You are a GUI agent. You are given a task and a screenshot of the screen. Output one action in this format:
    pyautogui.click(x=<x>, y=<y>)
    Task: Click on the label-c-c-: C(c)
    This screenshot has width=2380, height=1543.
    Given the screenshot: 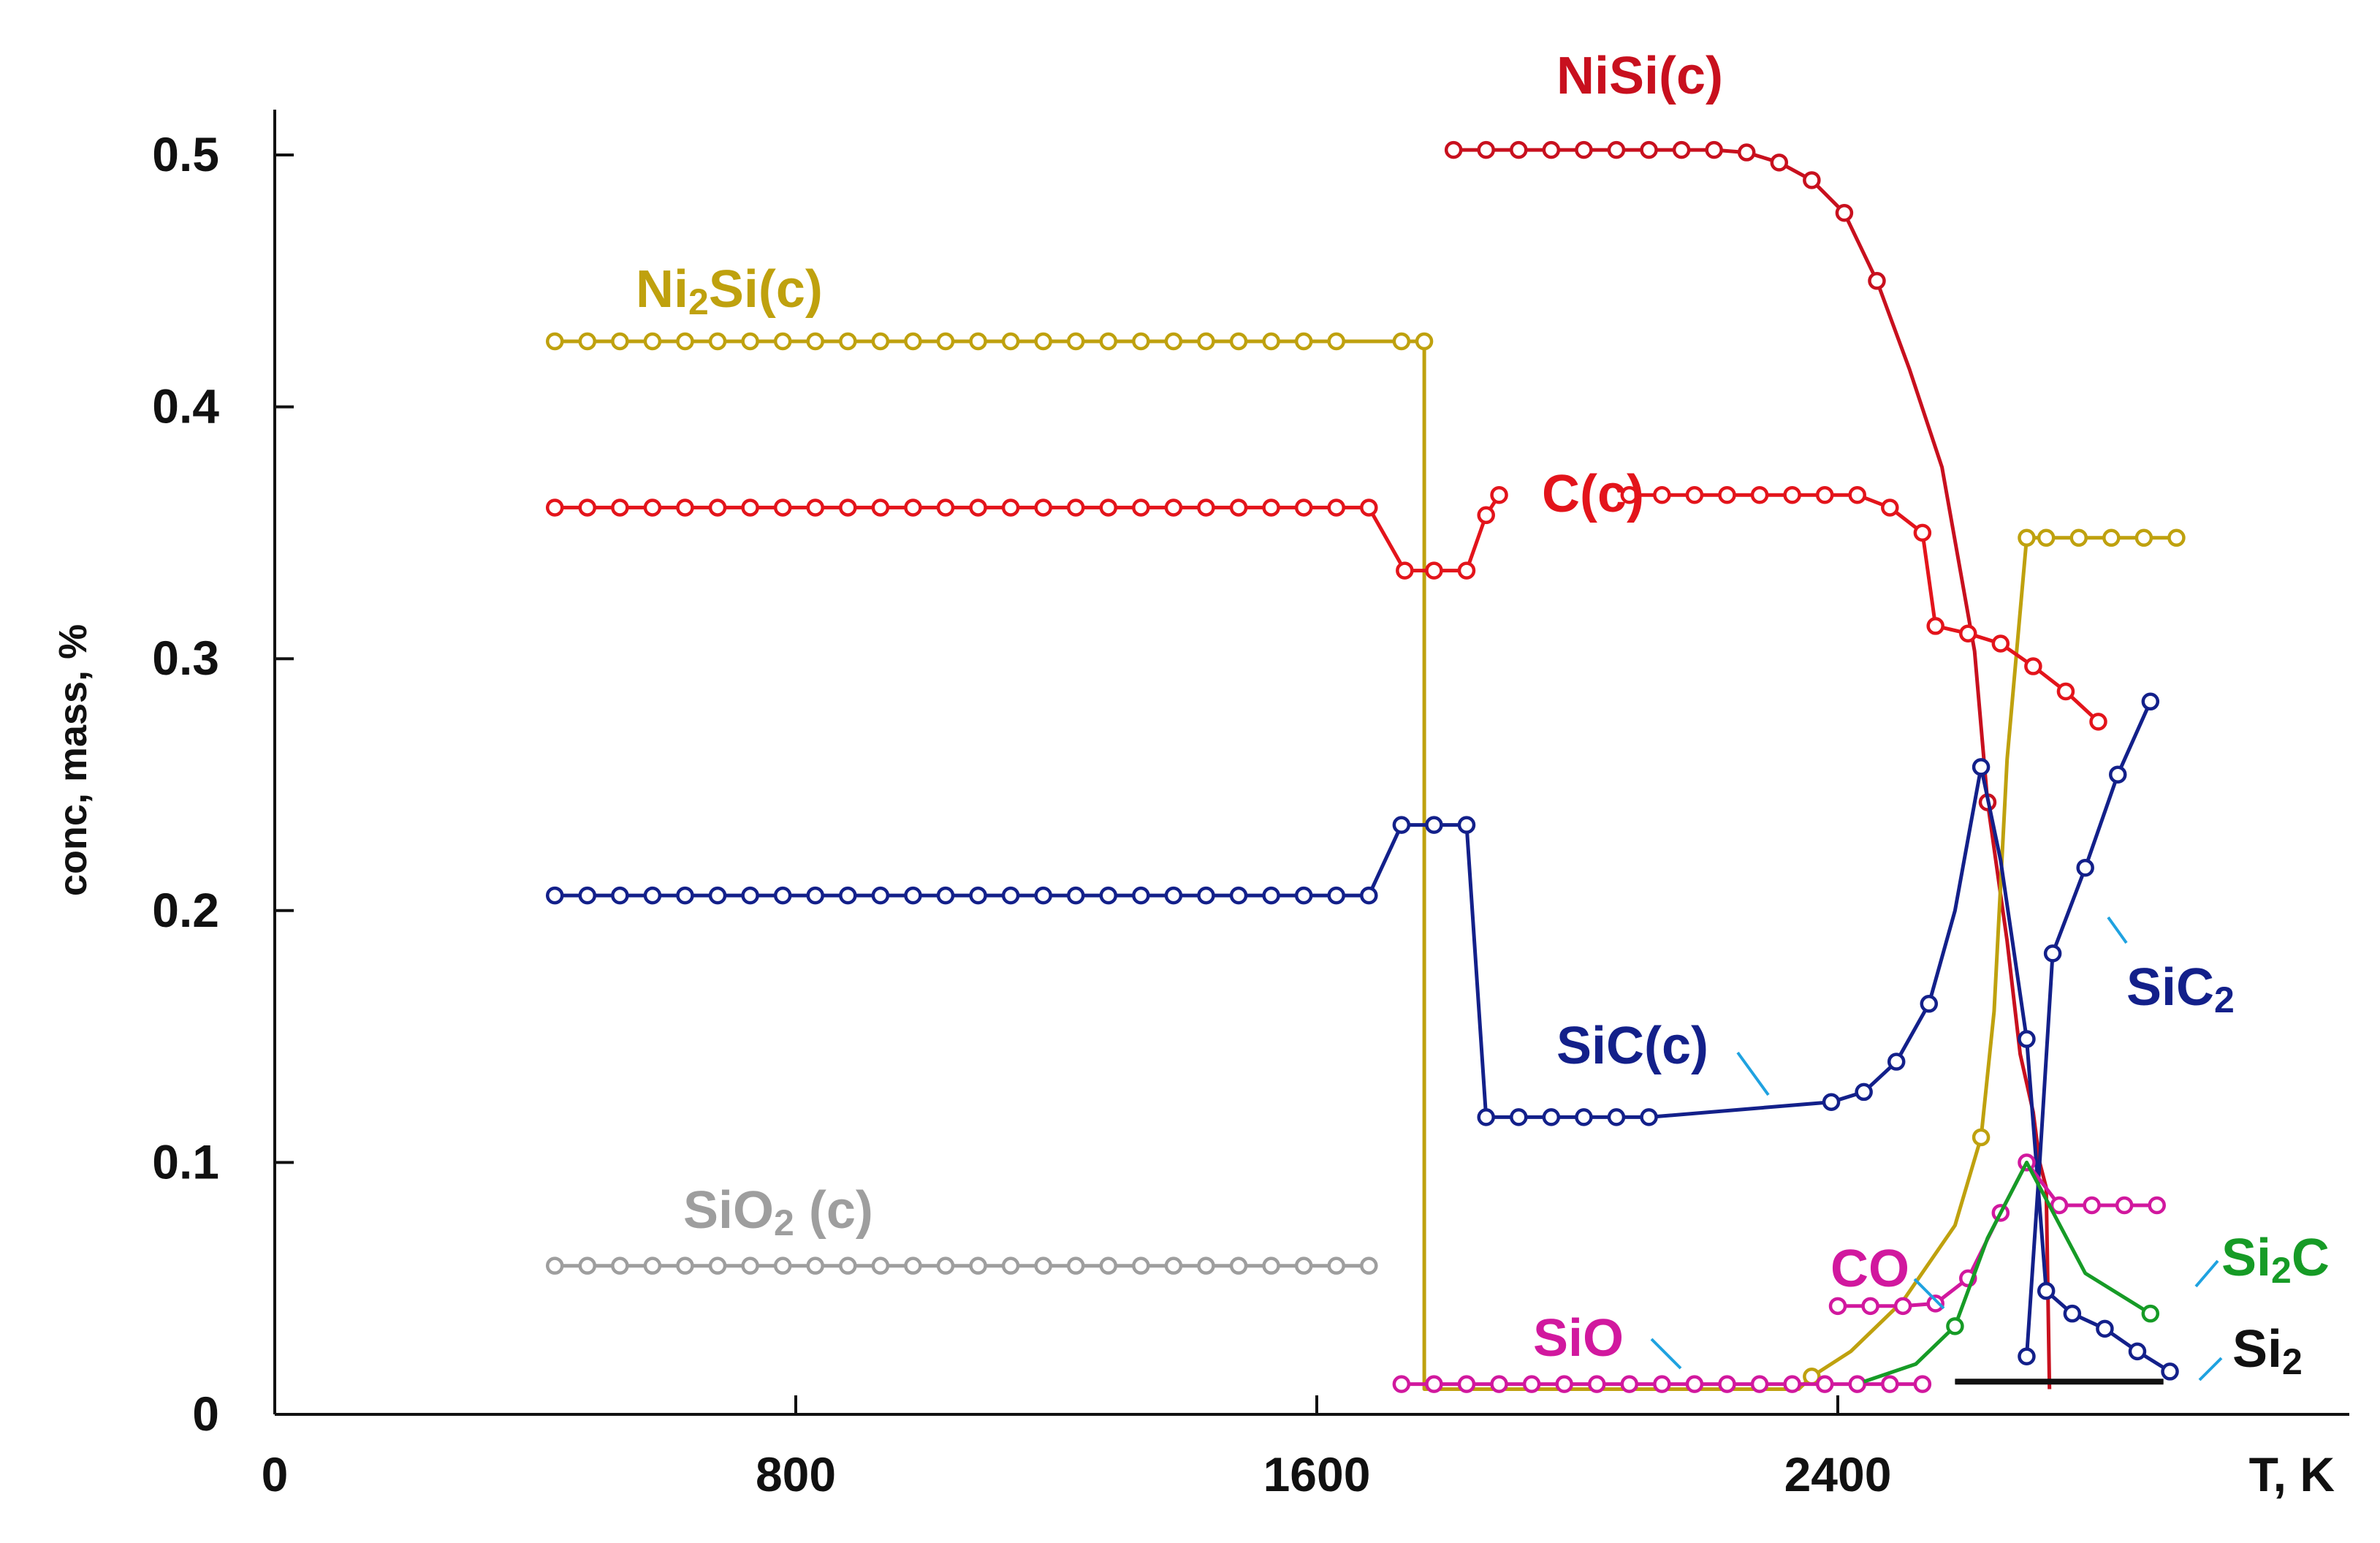 What is the action you would take?
    pyautogui.click(x=1593, y=494)
    